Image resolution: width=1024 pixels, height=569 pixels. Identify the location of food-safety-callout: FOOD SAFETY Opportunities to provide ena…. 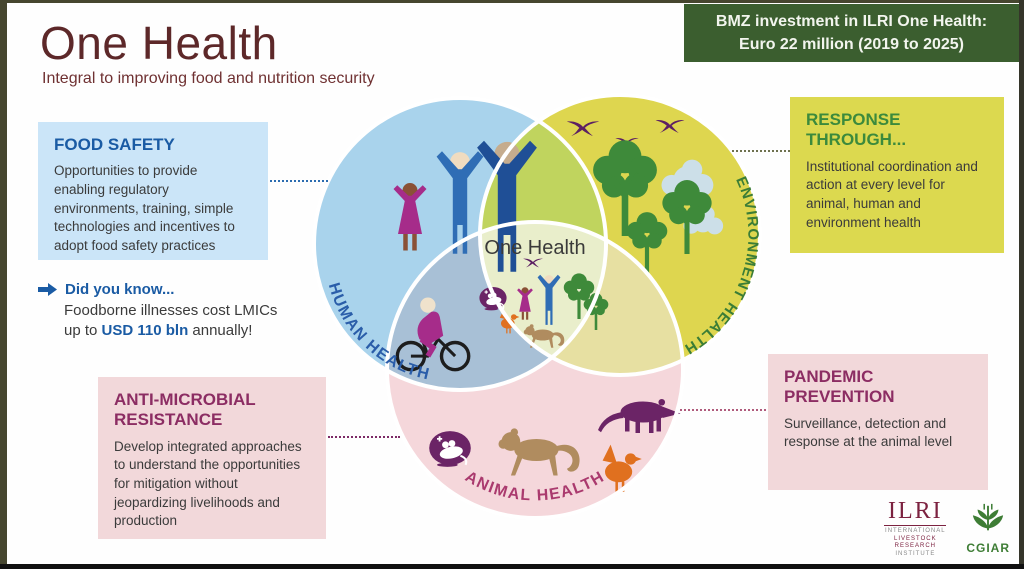
(153, 191).